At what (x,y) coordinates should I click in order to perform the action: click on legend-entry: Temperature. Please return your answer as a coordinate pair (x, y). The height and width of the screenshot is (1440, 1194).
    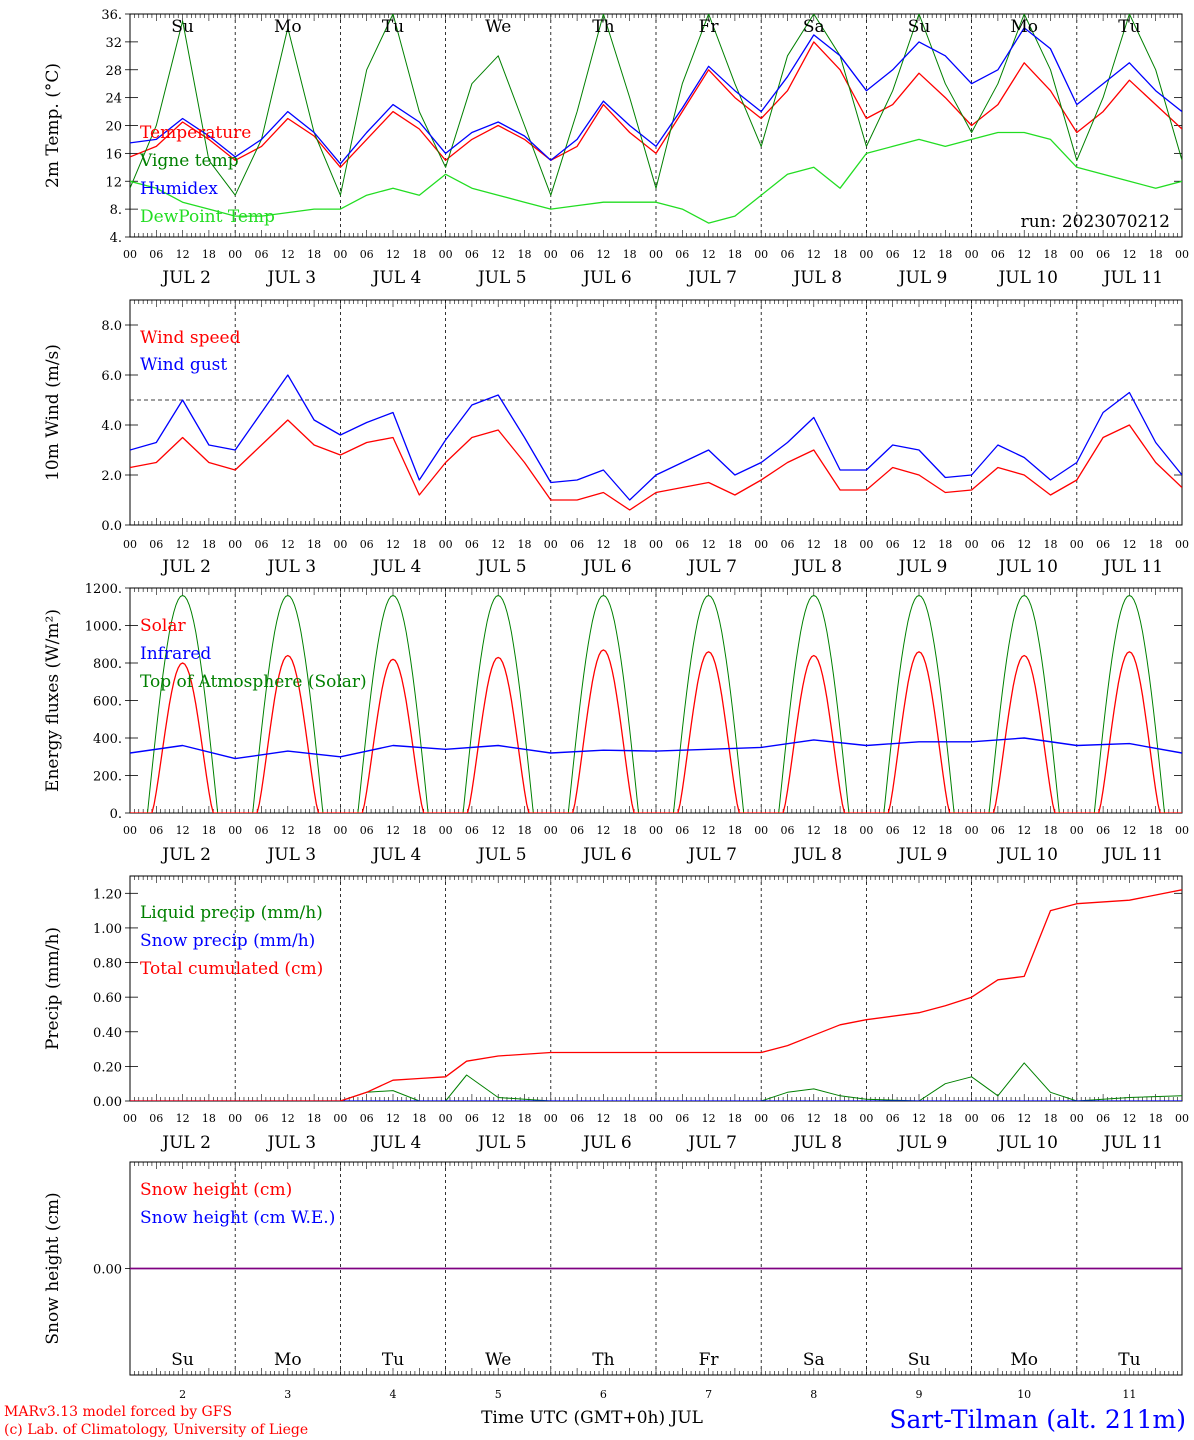
    Looking at the image, I should click on (195, 133).